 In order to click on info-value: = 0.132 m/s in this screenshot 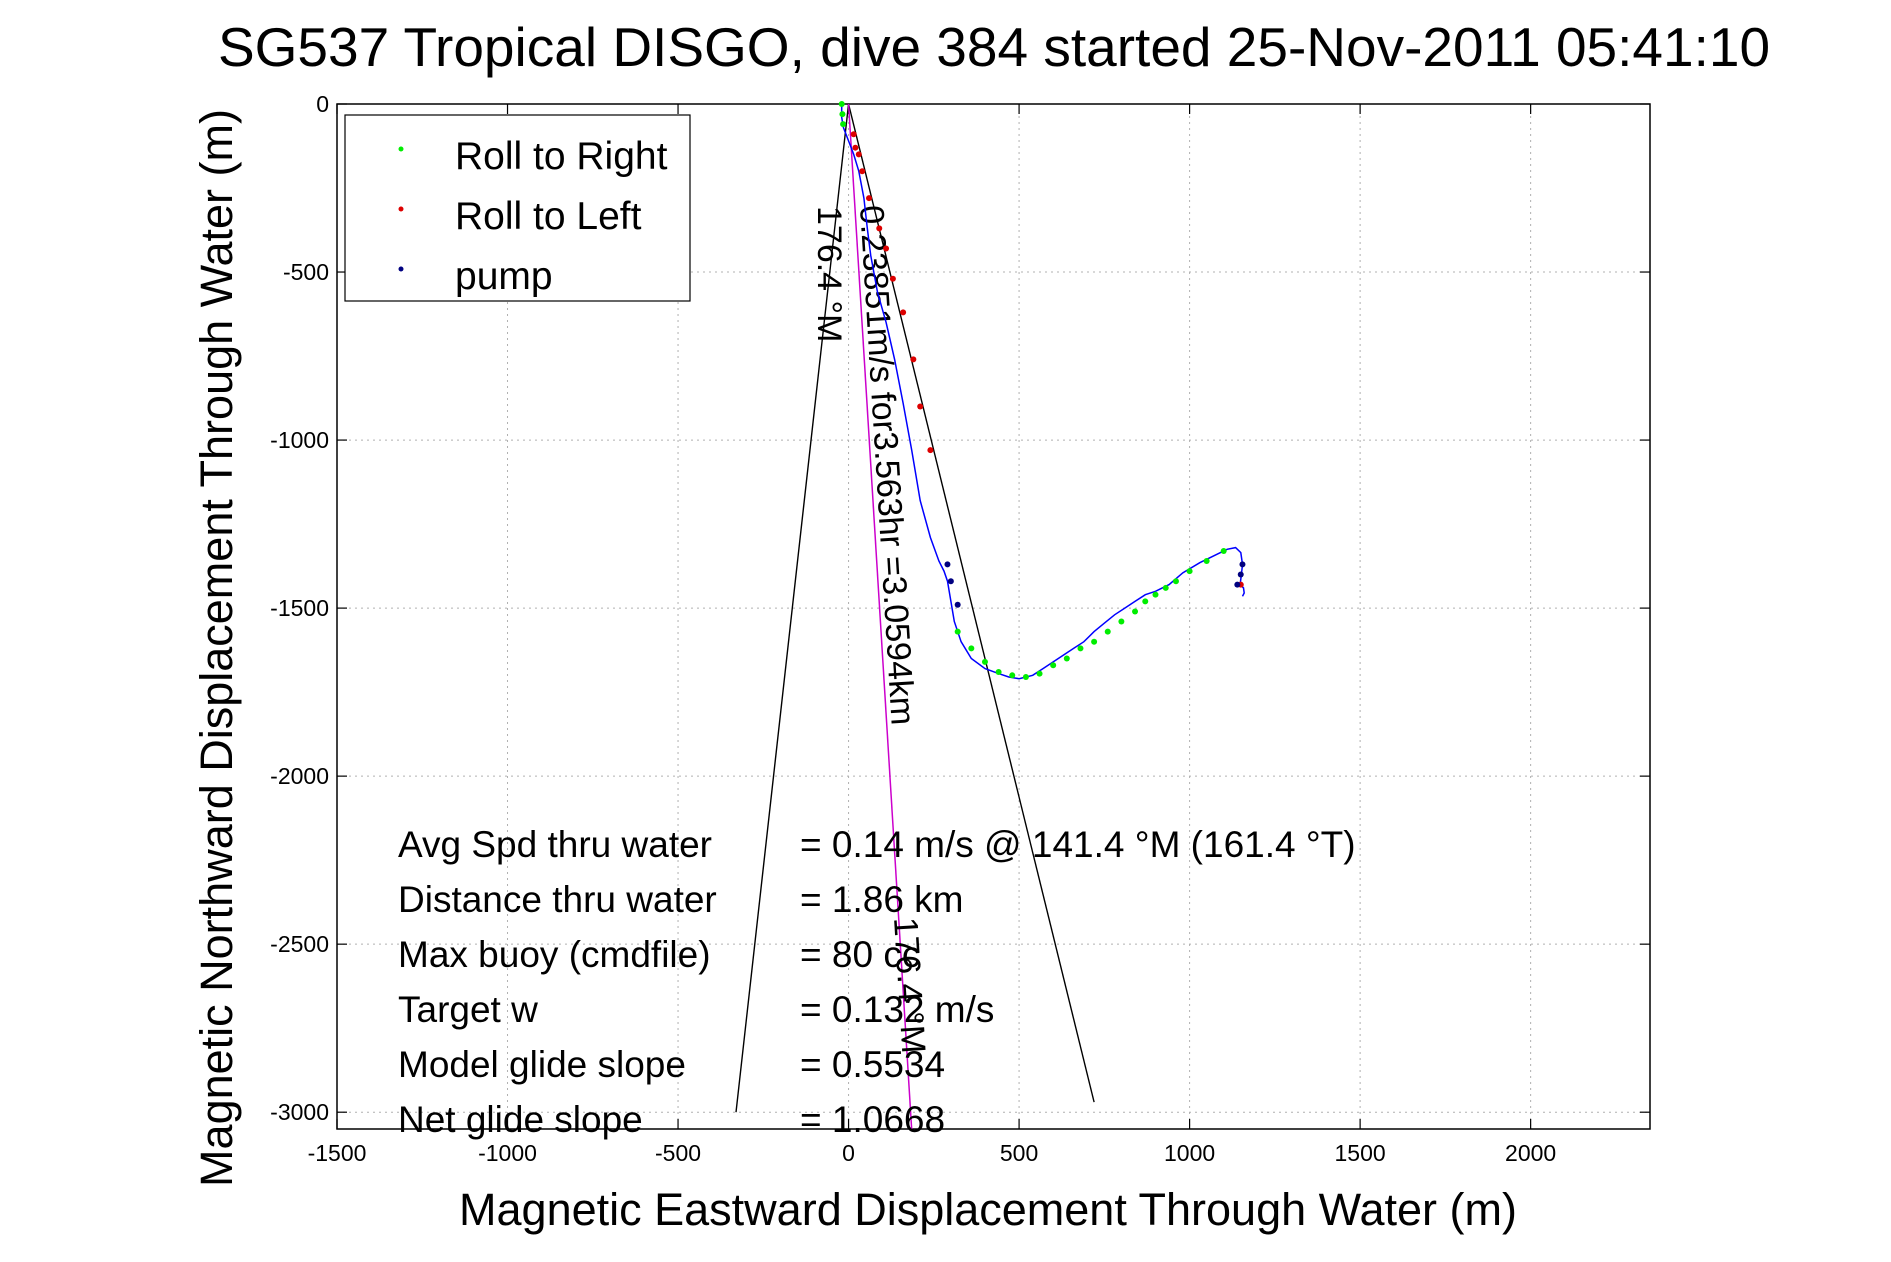, I will do `click(897, 1009)`.